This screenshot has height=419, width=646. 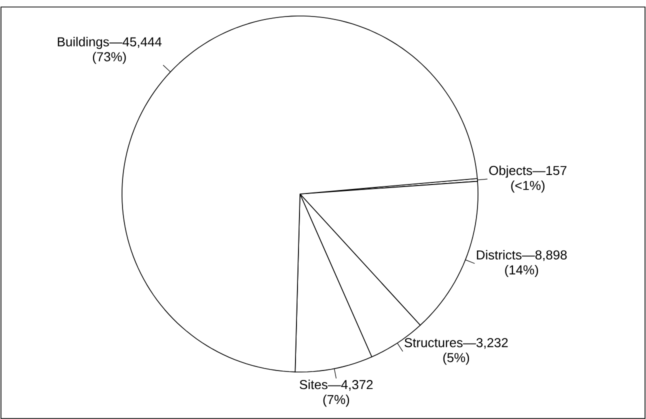 I want to click on slice-label: Structures, so click(x=433, y=343).